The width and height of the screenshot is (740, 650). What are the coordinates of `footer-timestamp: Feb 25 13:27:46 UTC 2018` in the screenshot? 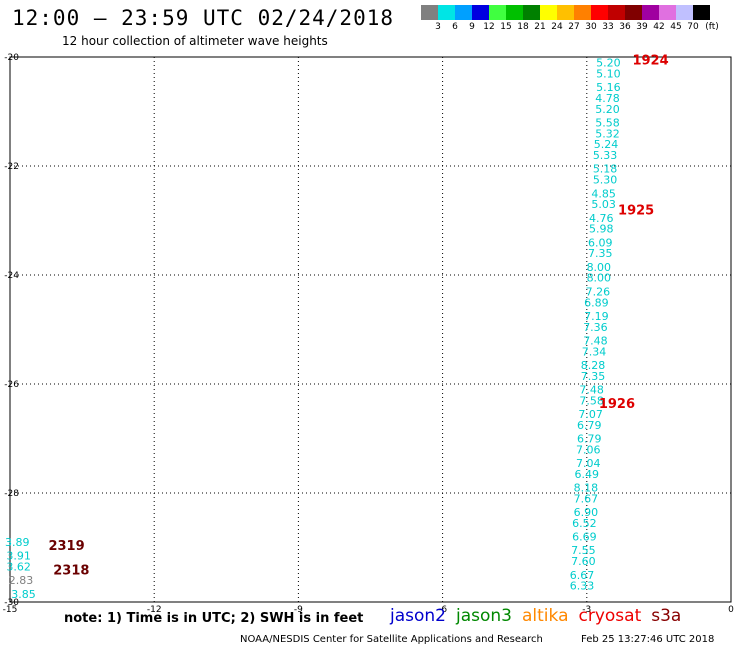 It's located at (648, 639).